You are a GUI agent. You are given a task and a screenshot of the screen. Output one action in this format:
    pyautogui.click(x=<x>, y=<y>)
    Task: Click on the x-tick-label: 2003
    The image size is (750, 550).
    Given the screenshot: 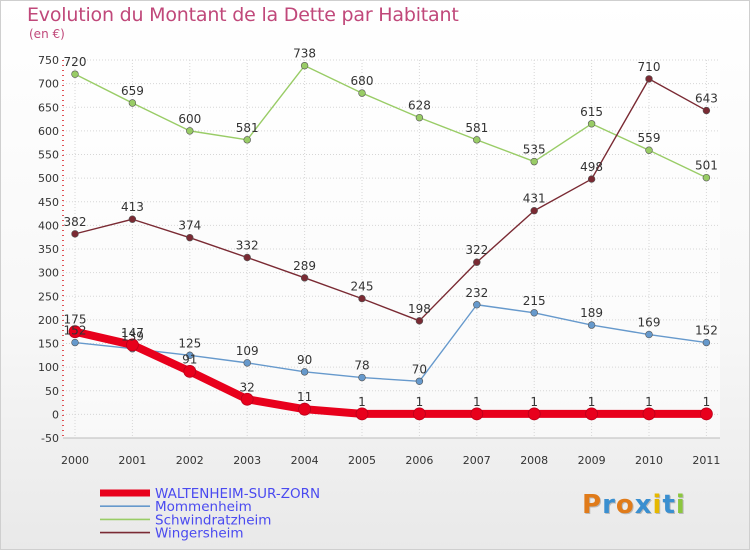 What is the action you would take?
    pyautogui.click(x=247, y=460)
    